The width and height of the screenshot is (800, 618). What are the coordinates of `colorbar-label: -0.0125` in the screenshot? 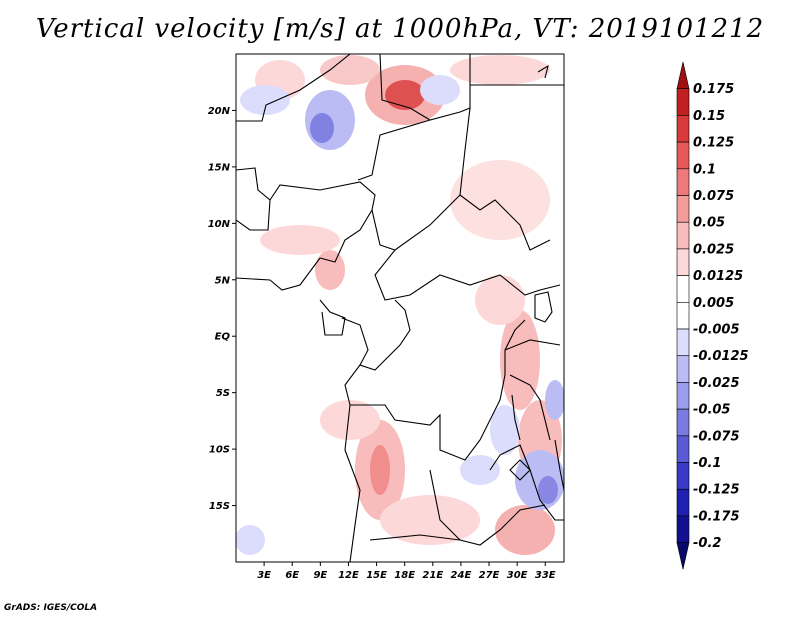 It's located at (721, 356).